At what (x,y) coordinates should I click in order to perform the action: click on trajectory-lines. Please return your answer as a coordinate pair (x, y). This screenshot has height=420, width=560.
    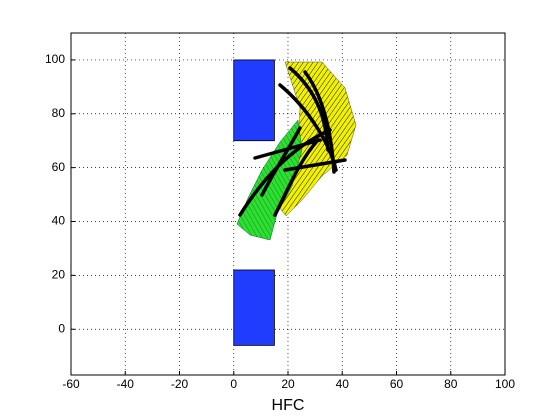
    Looking at the image, I should click on (292, 141).